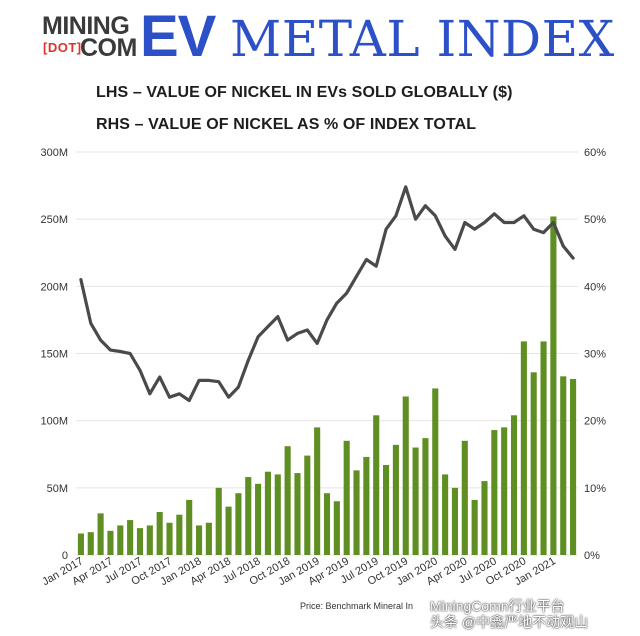 The width and height of the screenshot is (640, 636). I want to click on logo-dot-text: [DOT], so click(62, 47).